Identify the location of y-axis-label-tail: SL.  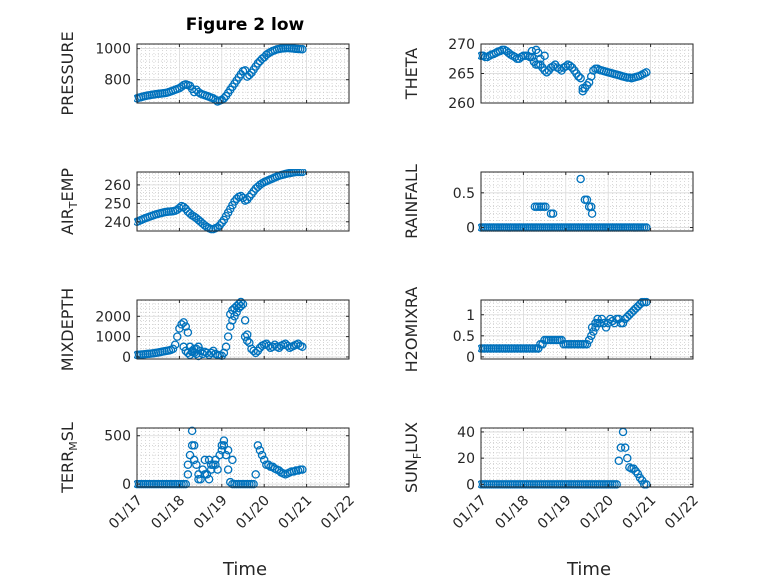
(67, 431).